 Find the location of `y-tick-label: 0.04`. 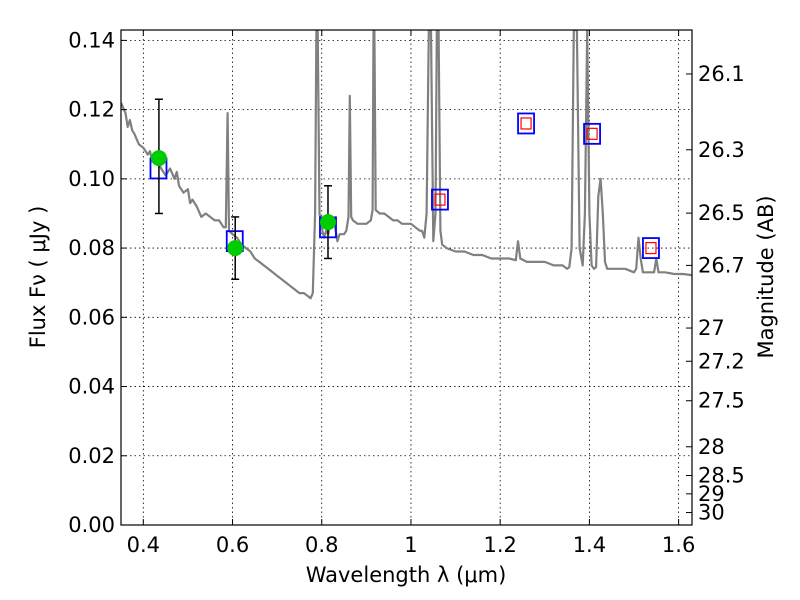

y-tick-label: 0.04 is located at coordinates (91, 387).